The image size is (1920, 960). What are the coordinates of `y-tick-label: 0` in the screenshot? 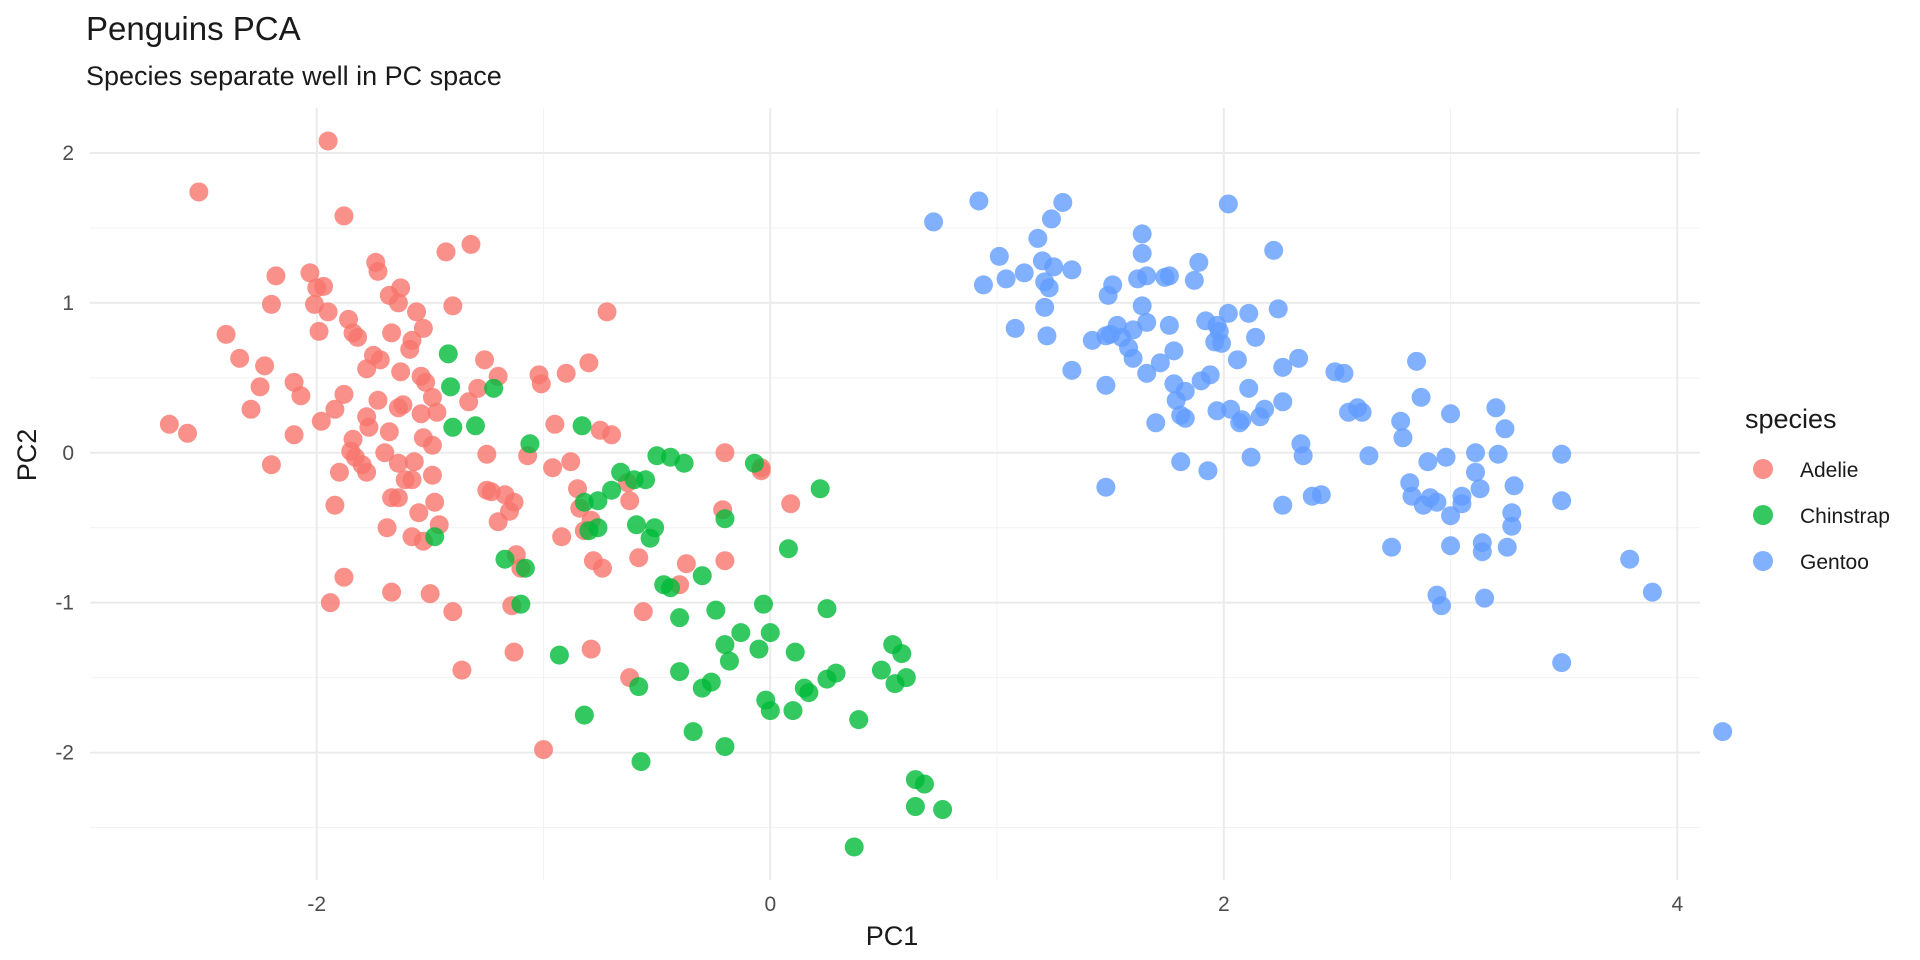 It's located at (68, 453).